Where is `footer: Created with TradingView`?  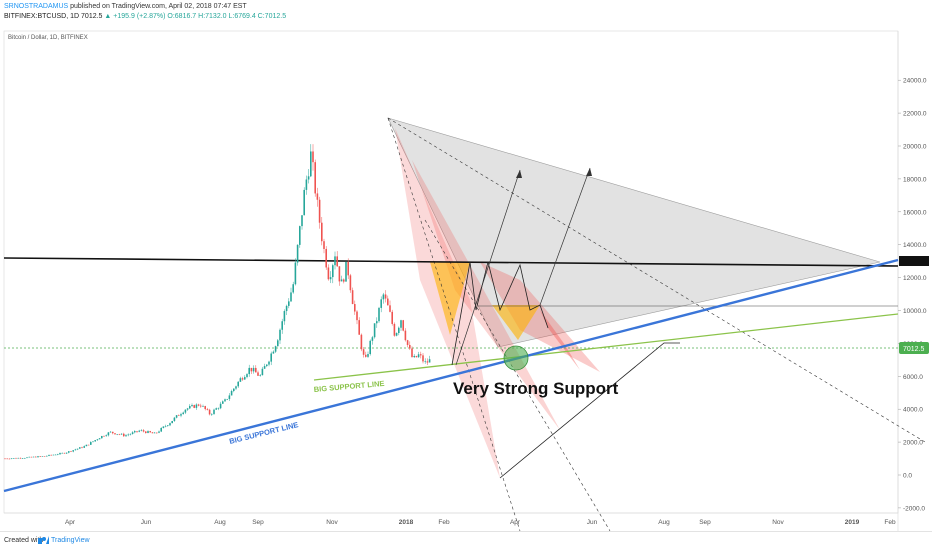 footer: Created with TradingView is located at coordinates (466, 541).